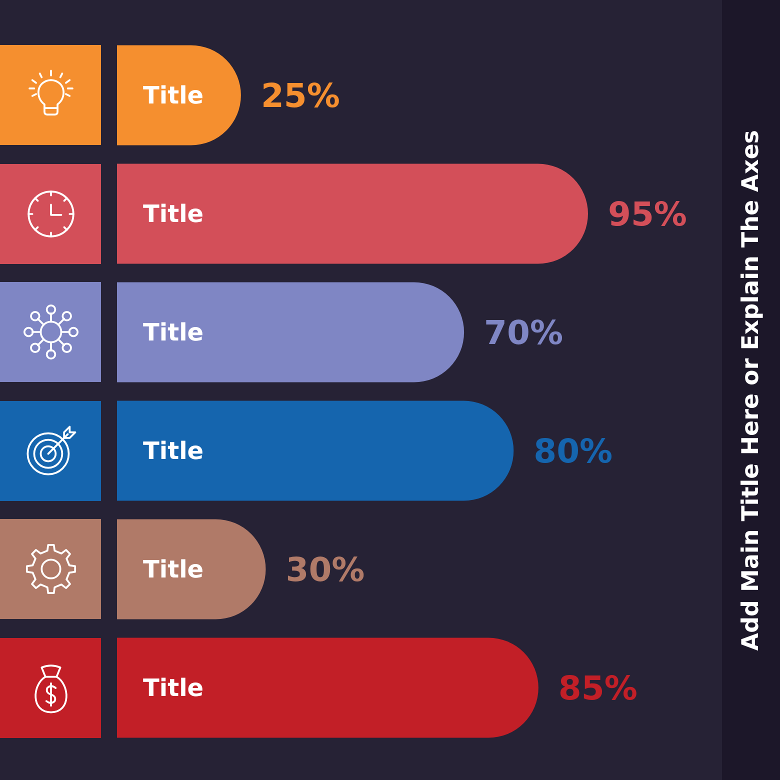 Image resolution: width=780 pixels, height=780 pixels. Describe the element at coordinates (598, 688) in the screenshot. I see `data-label: 85%` at that location.